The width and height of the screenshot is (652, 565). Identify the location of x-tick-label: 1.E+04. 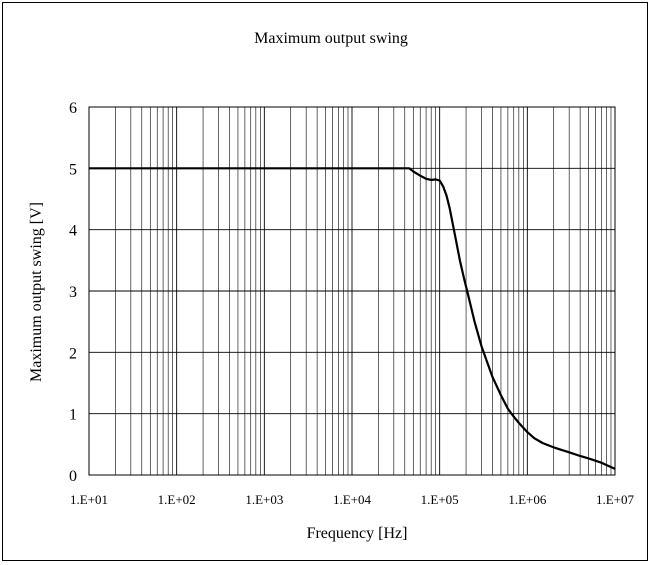
(352, 499).